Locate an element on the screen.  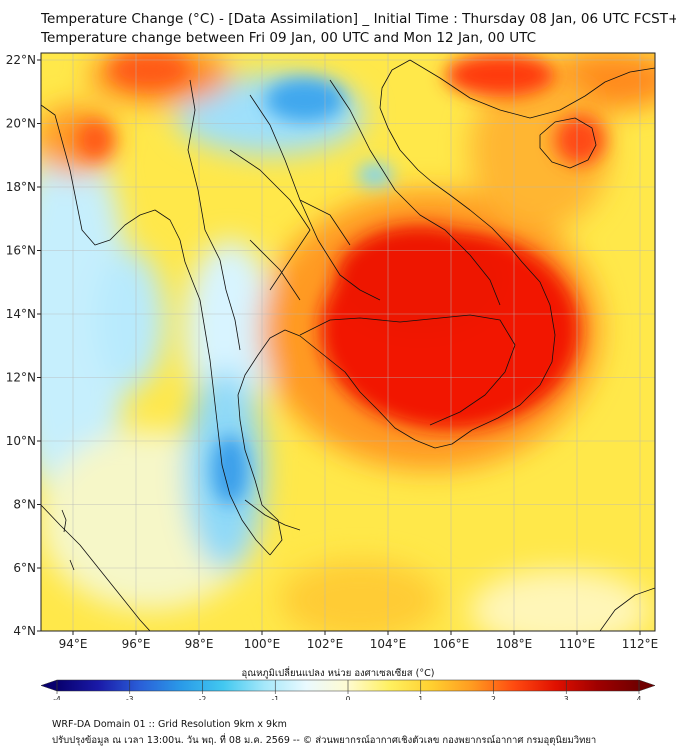
lat-label: 20°N is located at coordinates (21, 124).